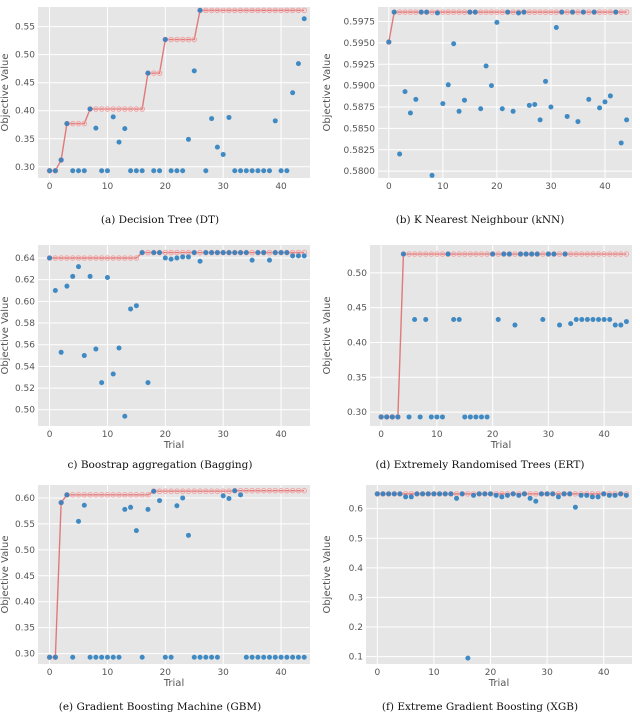 This screenshot has height=718, width=640. What do you see at coordinates (360, 23) in the screenshot?
I see `y-tick-label: 0.5975` at bounding box center [360, 23].